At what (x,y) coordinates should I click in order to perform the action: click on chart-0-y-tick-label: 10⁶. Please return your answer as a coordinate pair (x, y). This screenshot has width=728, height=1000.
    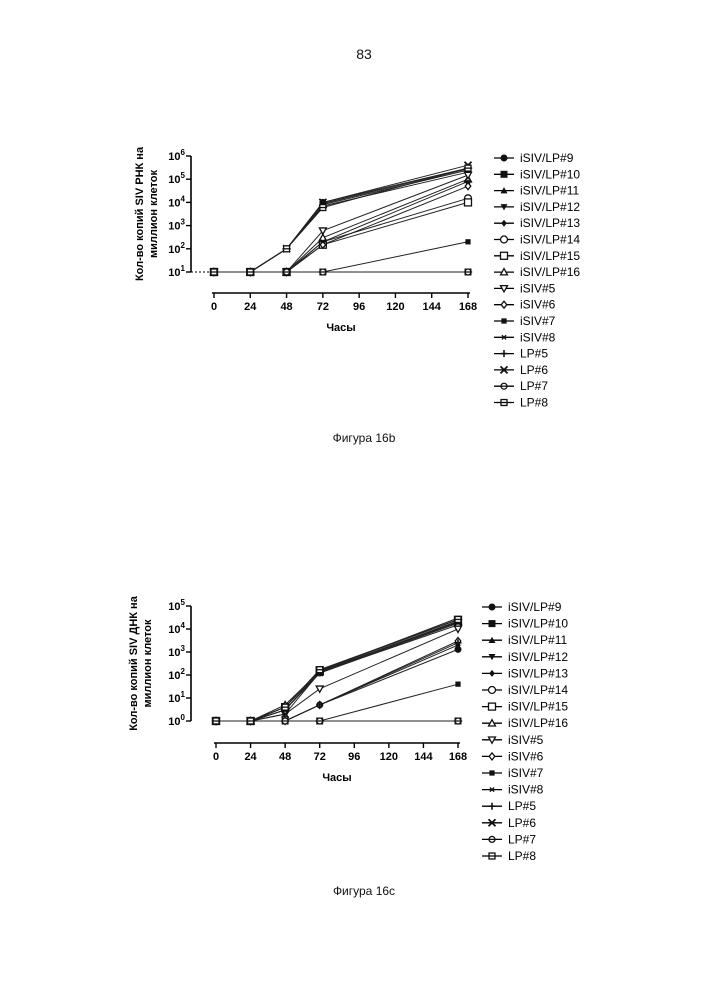
    Looking at the image, I should click on (176, 155).